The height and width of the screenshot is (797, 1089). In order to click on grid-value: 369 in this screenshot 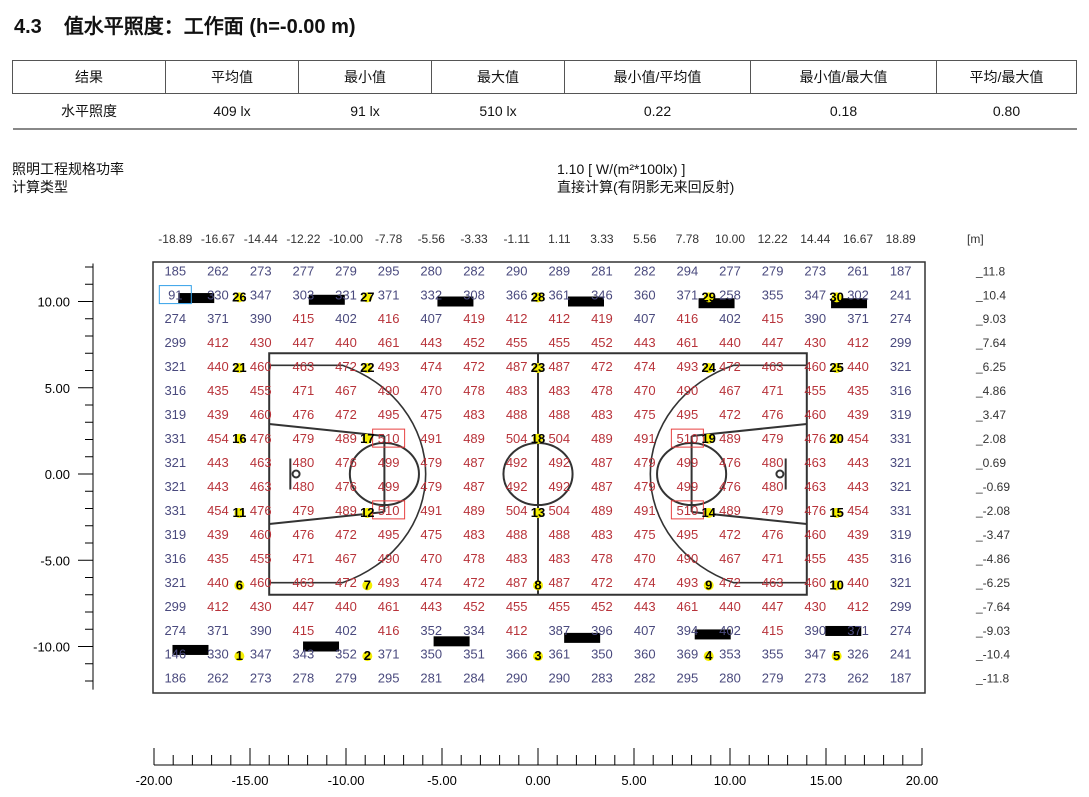, I will do `click(688, 653)`.